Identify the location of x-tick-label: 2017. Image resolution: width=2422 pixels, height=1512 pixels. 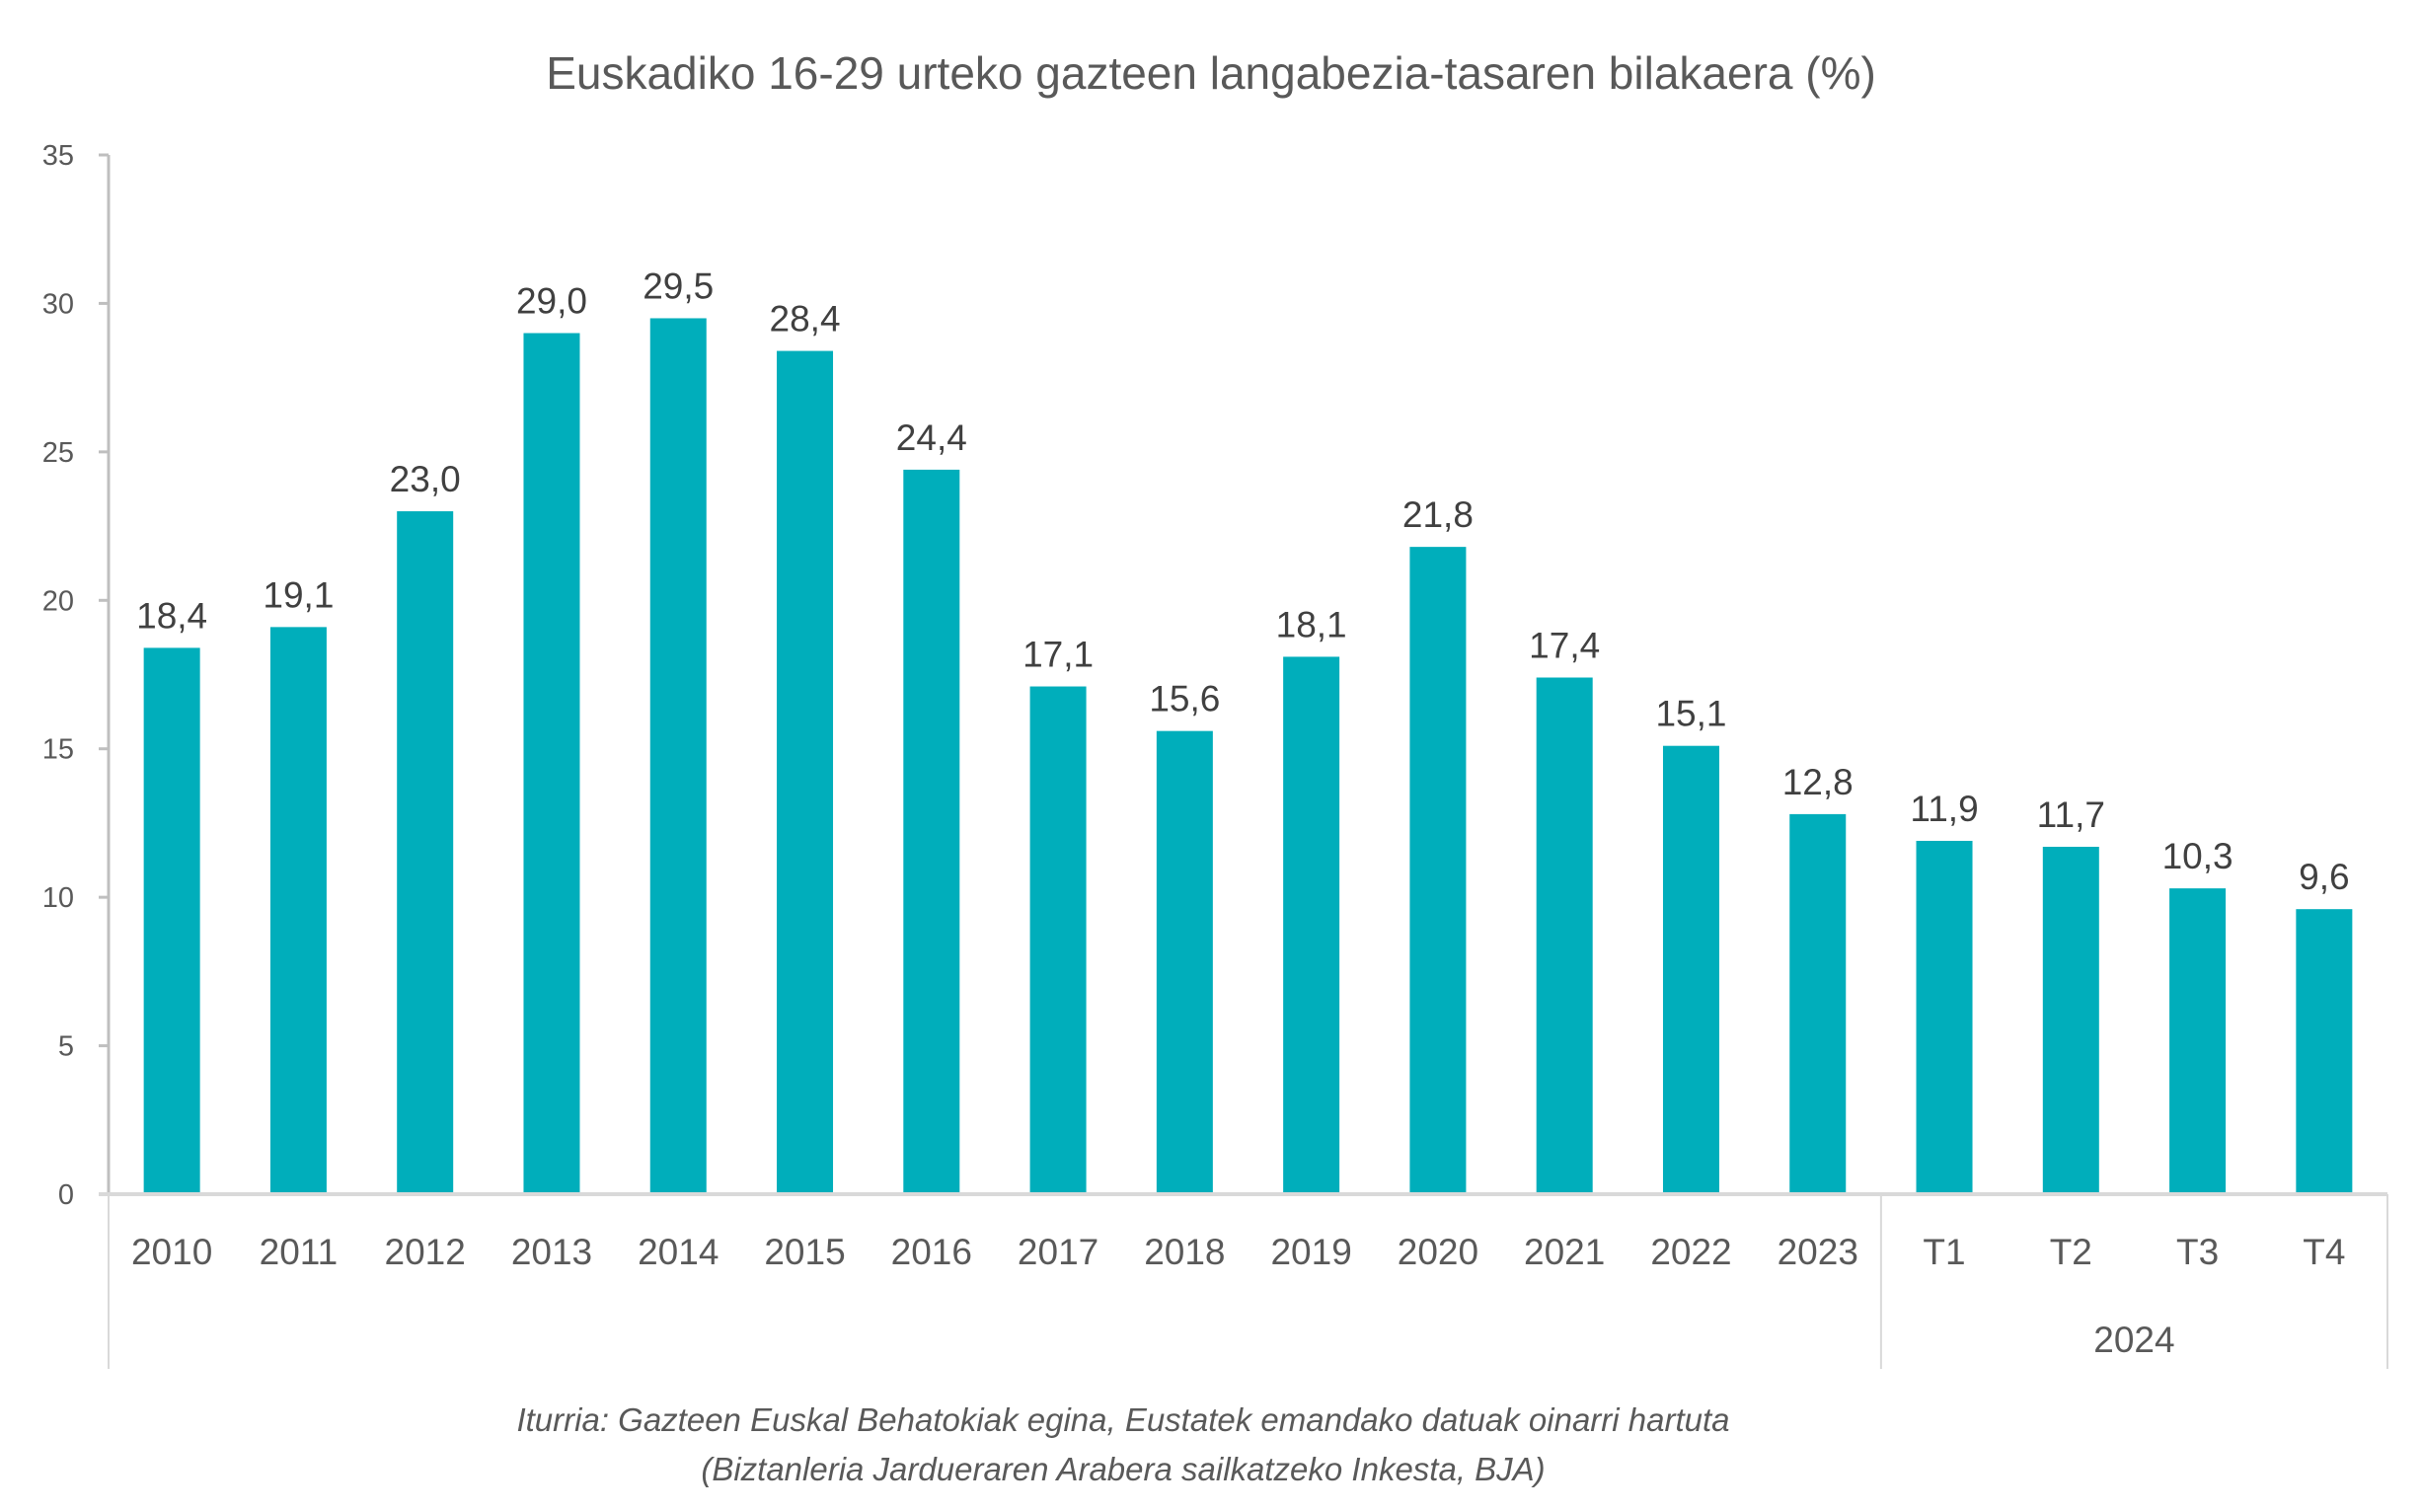
(1058, 1252).